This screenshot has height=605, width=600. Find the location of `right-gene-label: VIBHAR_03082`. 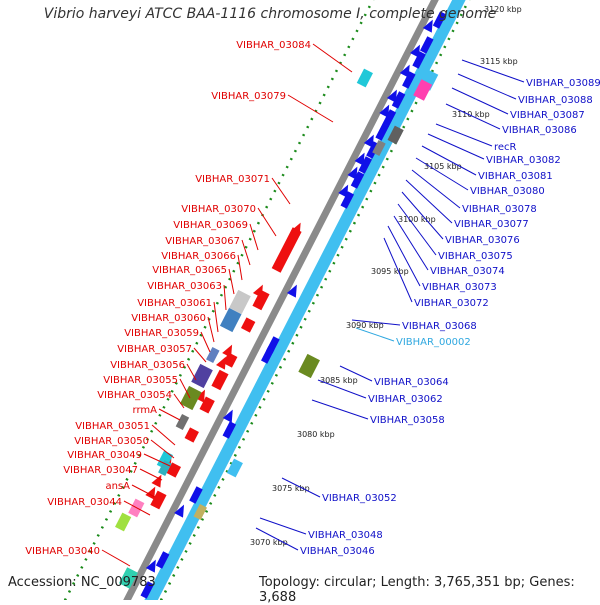

right-gene-label: VIBHAR_03082 is located at coordinates (523, 160).